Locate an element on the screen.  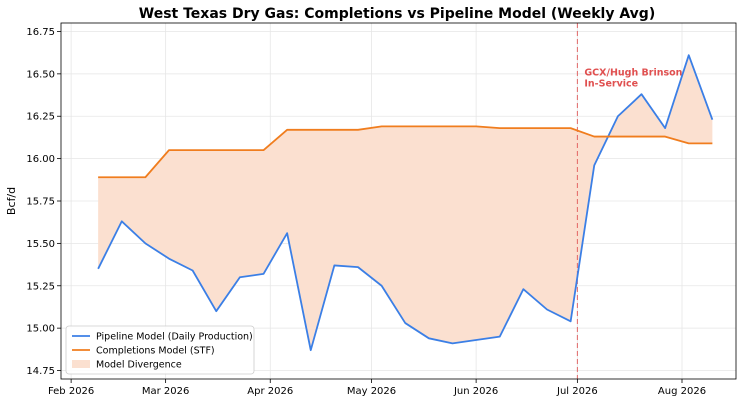
completions-model-line is located at coordinates (405, 152).